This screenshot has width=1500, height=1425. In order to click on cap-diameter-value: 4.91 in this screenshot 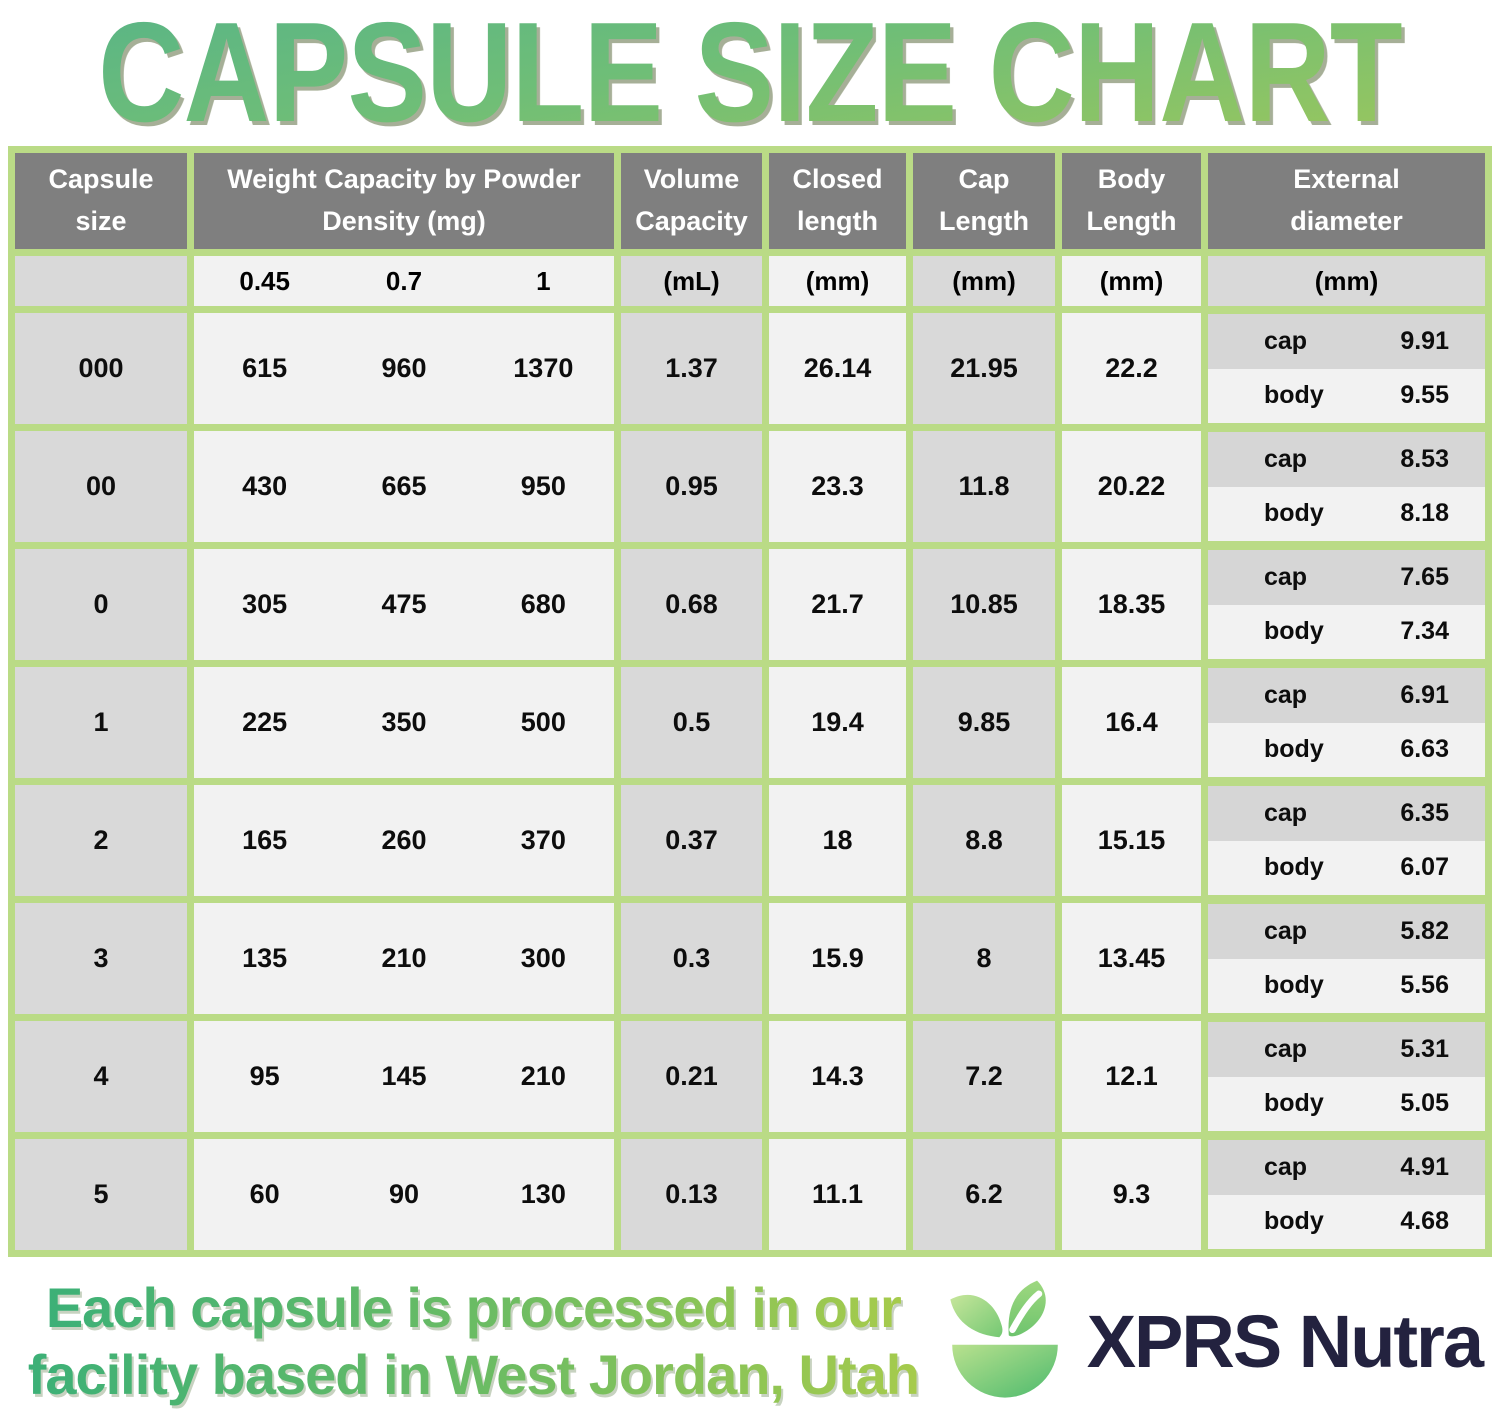, I will do `click(1424, 1166)`.